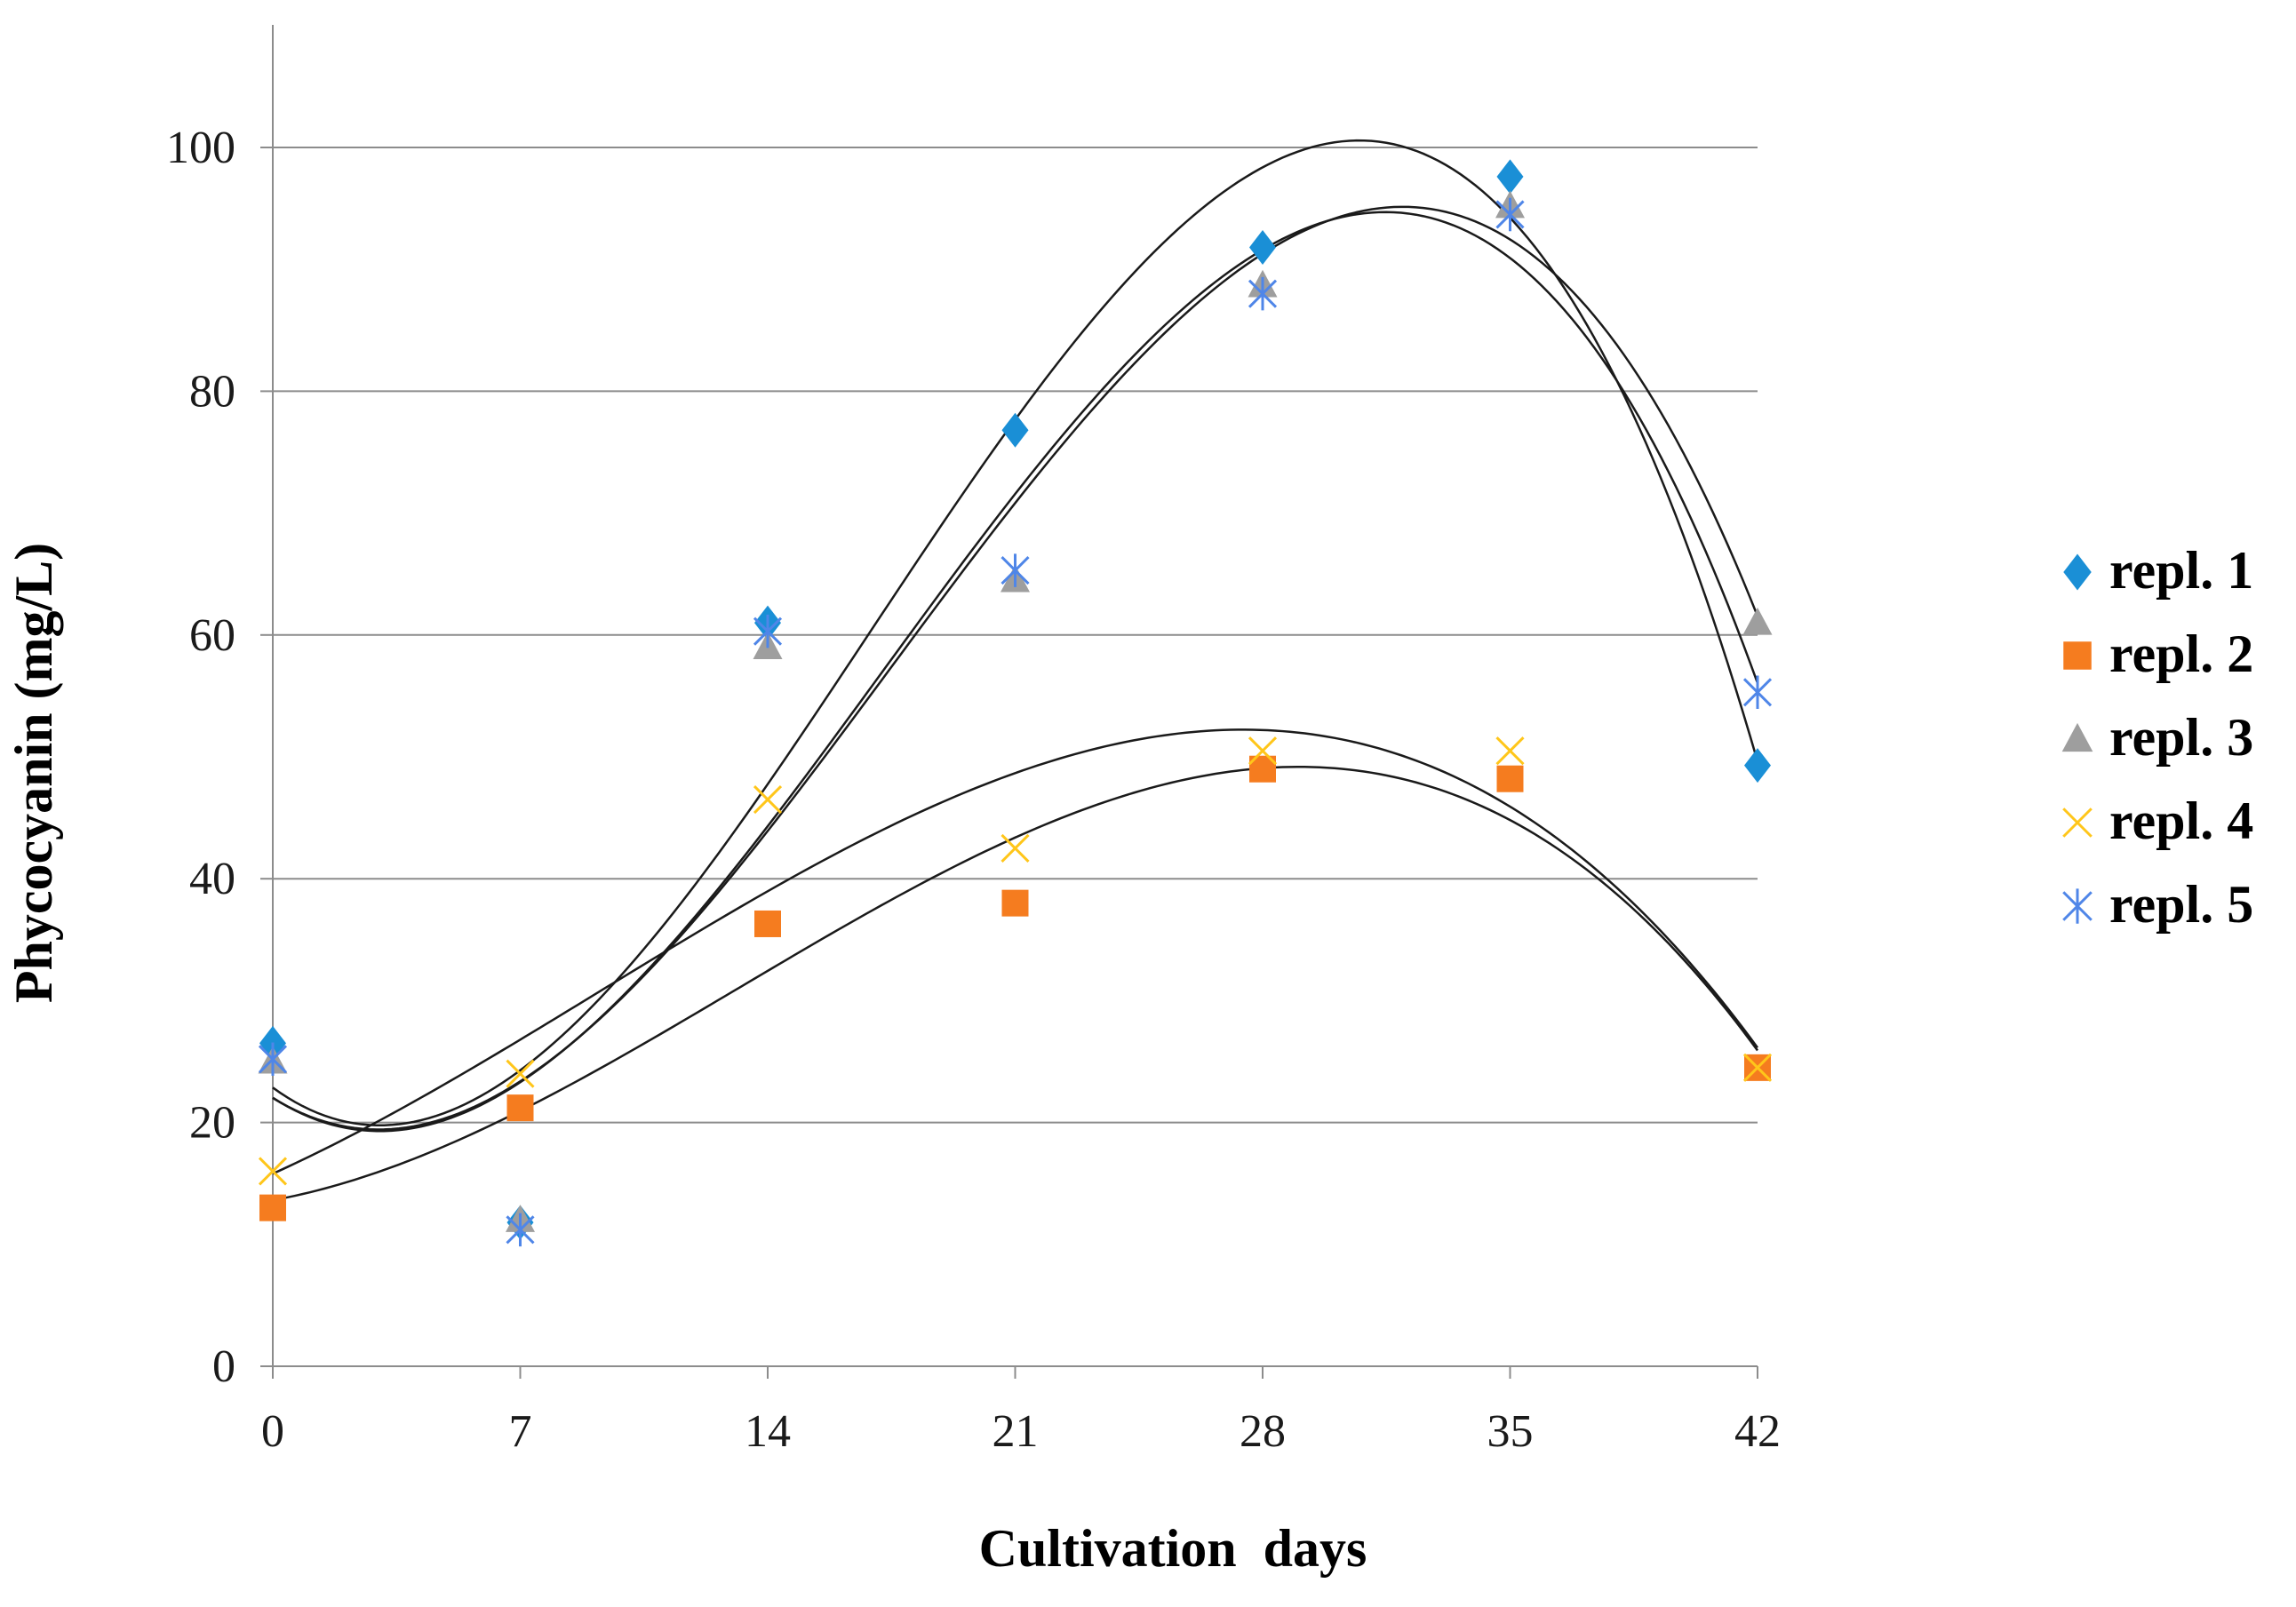 This screenshot has height=1607, width=2296. Describe the element at coordinates (201, 148) in the screenshot. I see `y-tick-label: 100` at that location.